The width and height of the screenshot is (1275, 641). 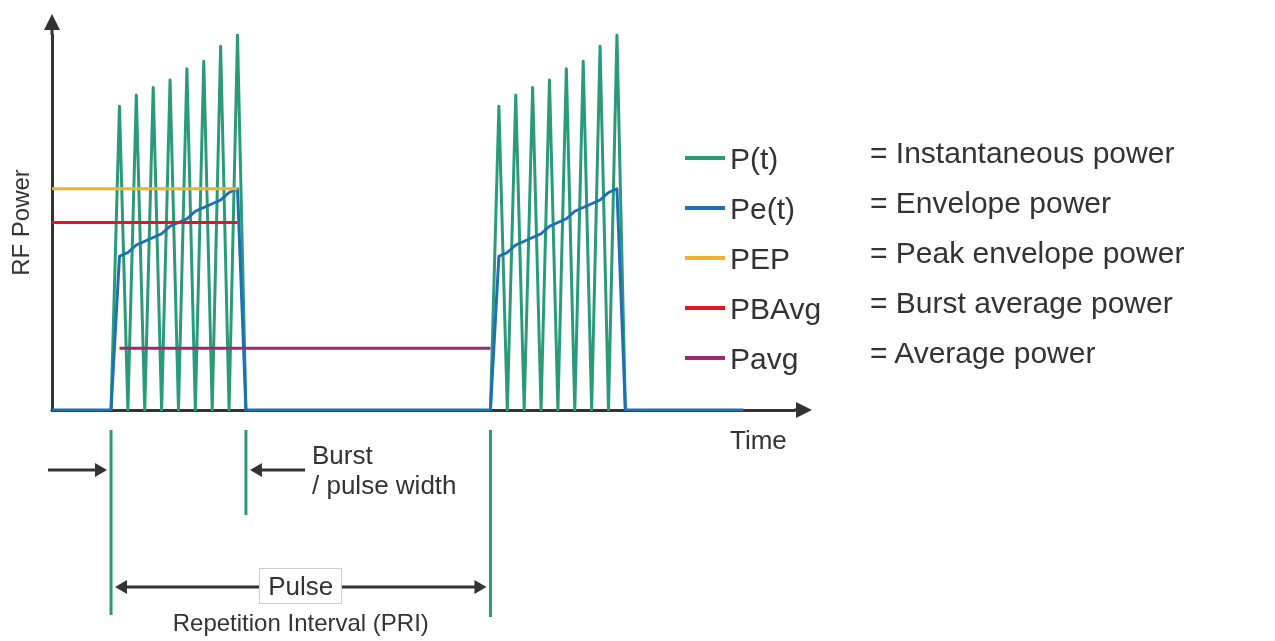 I want to click on text: = Envelope power, so click(x=990, y=203).